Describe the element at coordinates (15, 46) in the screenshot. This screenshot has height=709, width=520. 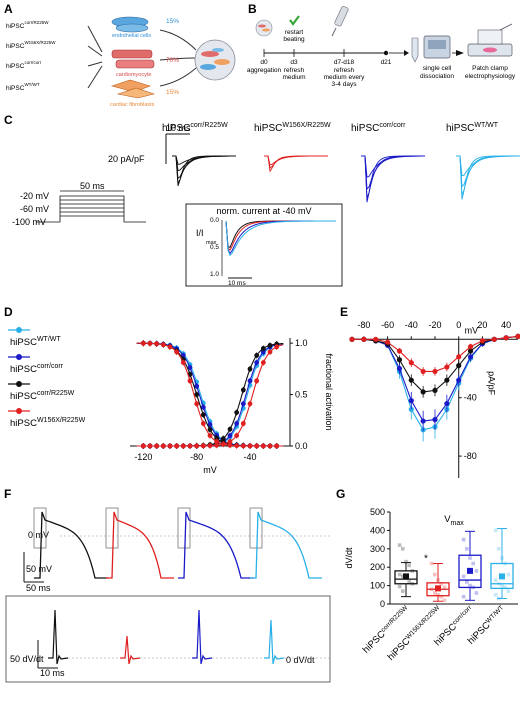
I see `cell-line-1-base: hiPSC` at that location.